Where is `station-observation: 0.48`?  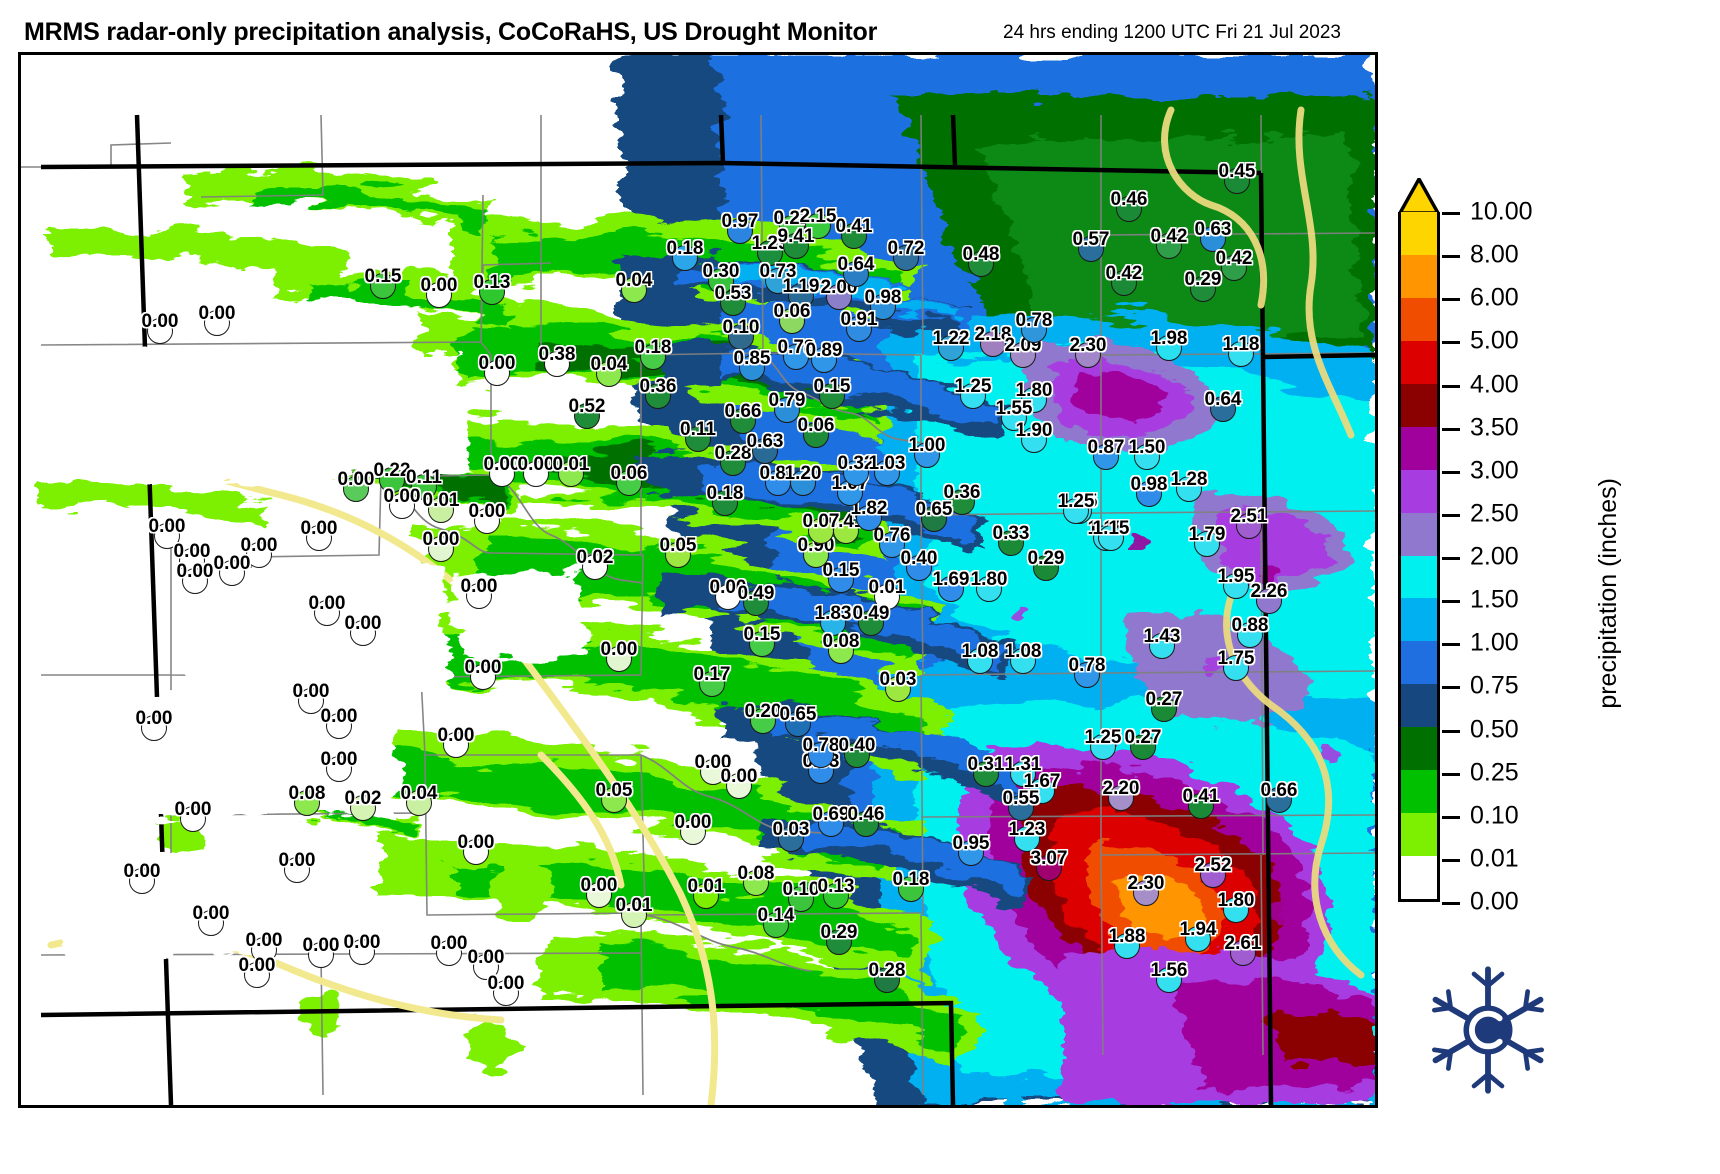
station-observation: 0.48 is located at coordinates (981, 261).